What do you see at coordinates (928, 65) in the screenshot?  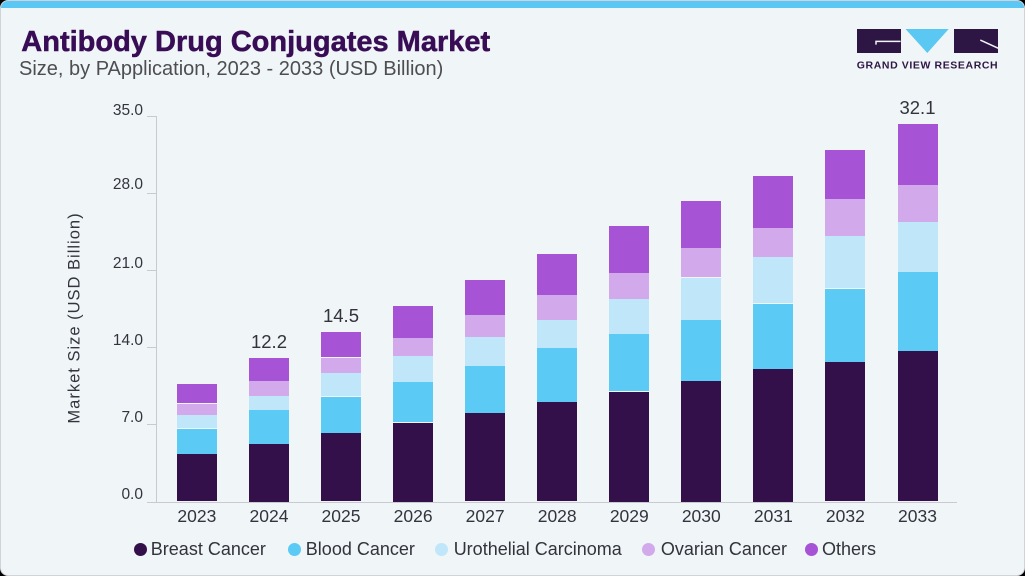 I see `svg-text: GRAND VIEW RESEARCH` at bounding box center [928, 65].